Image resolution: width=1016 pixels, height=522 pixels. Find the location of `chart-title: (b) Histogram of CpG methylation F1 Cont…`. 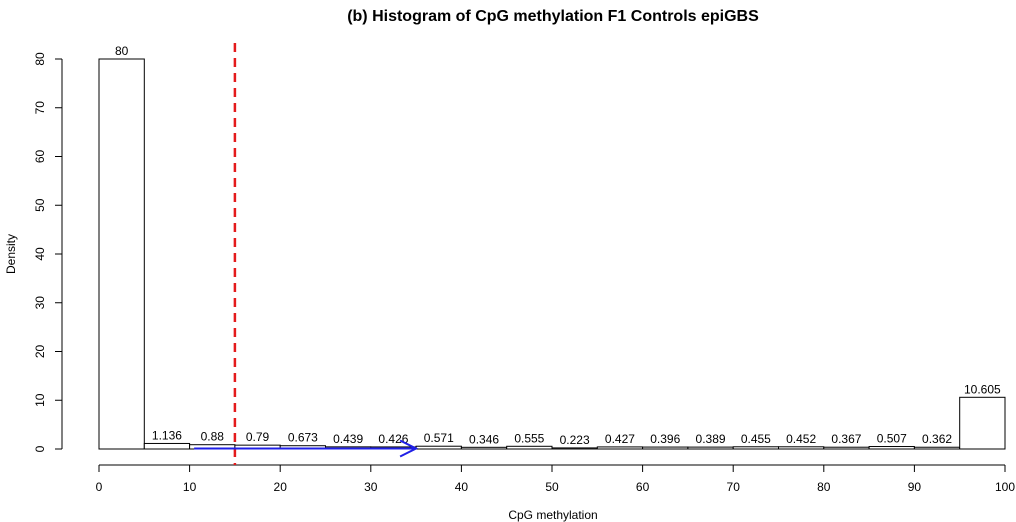

chart-title: (b) Histogram of CpG methylation F1 Cont… is located at coordinates (553, 16).